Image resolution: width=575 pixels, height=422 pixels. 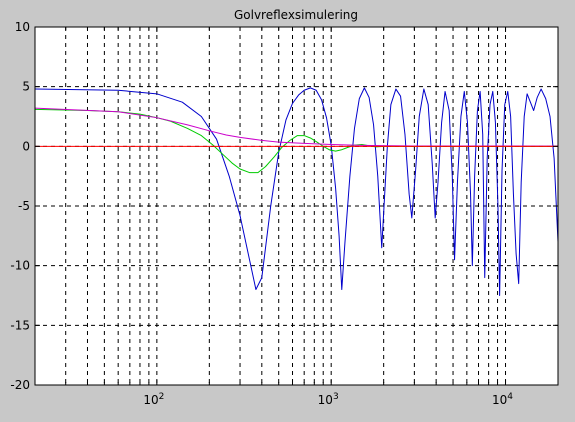 I want to click on y-tick-label: -20, so click(x=20, y=385).